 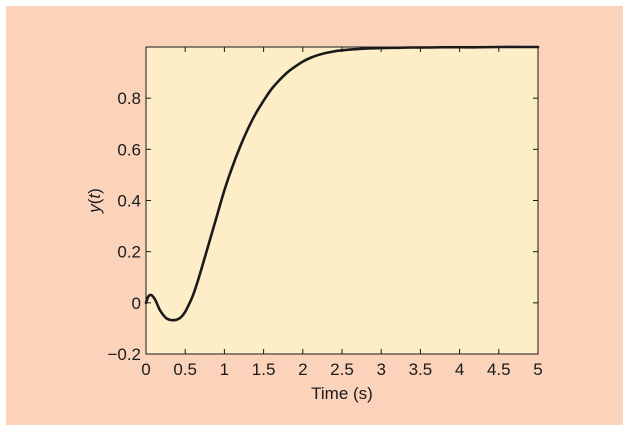 What do you see at coordinates (145, 369) in the screenshot?
I see `x-tick-label: 0` at bounding box center [145, 369].